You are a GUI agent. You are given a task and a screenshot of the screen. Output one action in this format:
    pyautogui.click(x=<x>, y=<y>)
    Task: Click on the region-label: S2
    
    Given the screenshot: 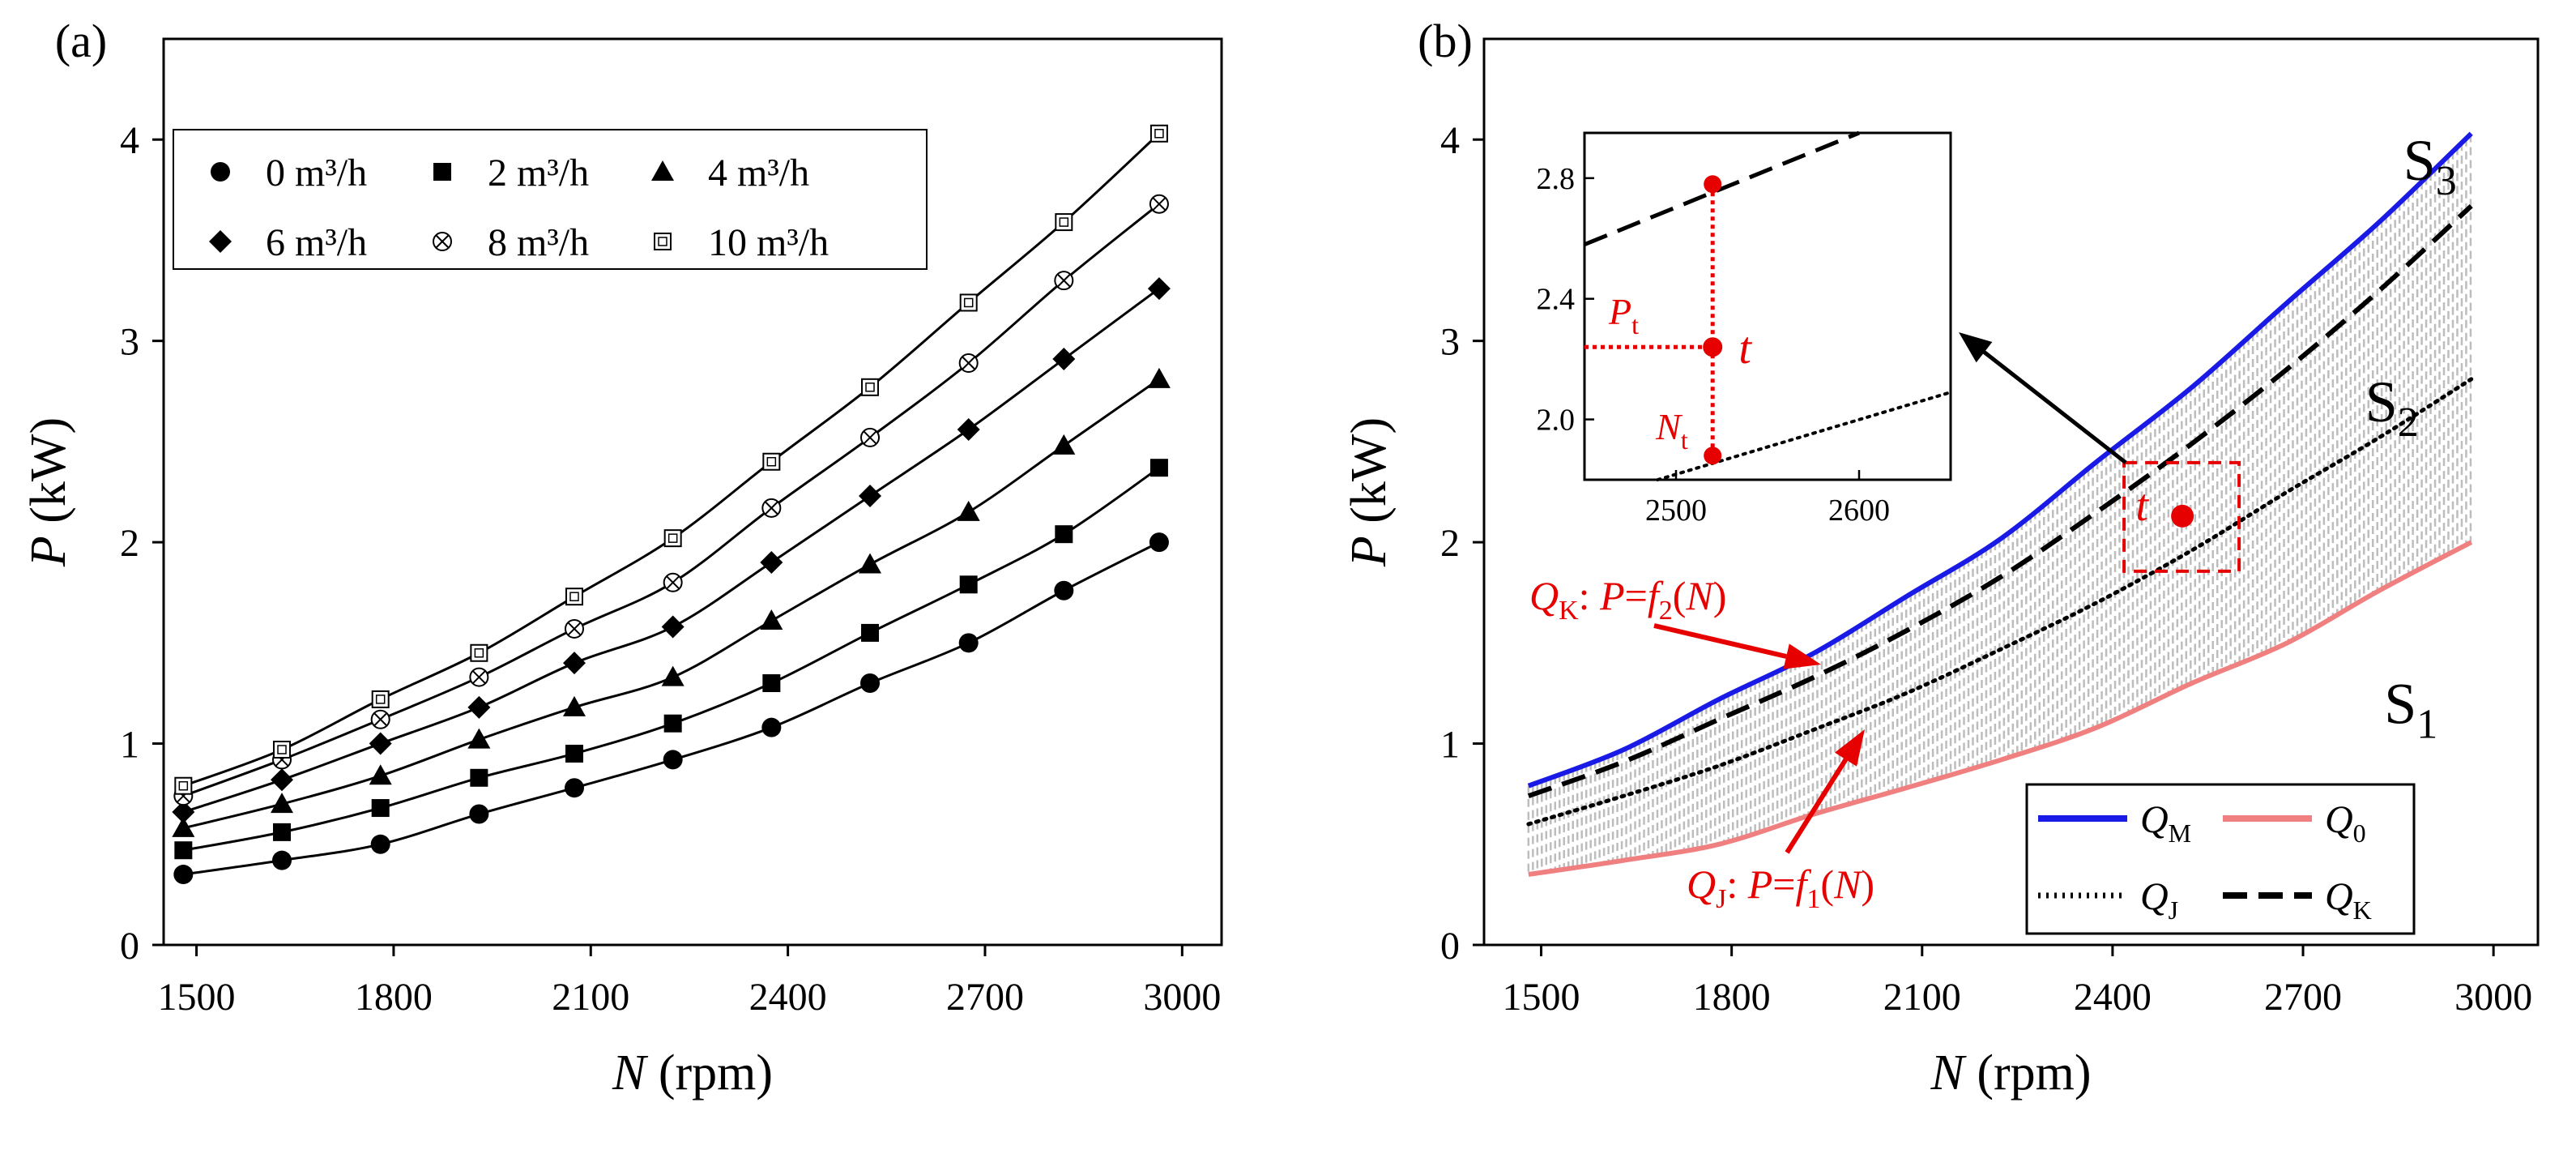 What is the action you would take?
    pyautogui.click(x=2392, y=408)
    